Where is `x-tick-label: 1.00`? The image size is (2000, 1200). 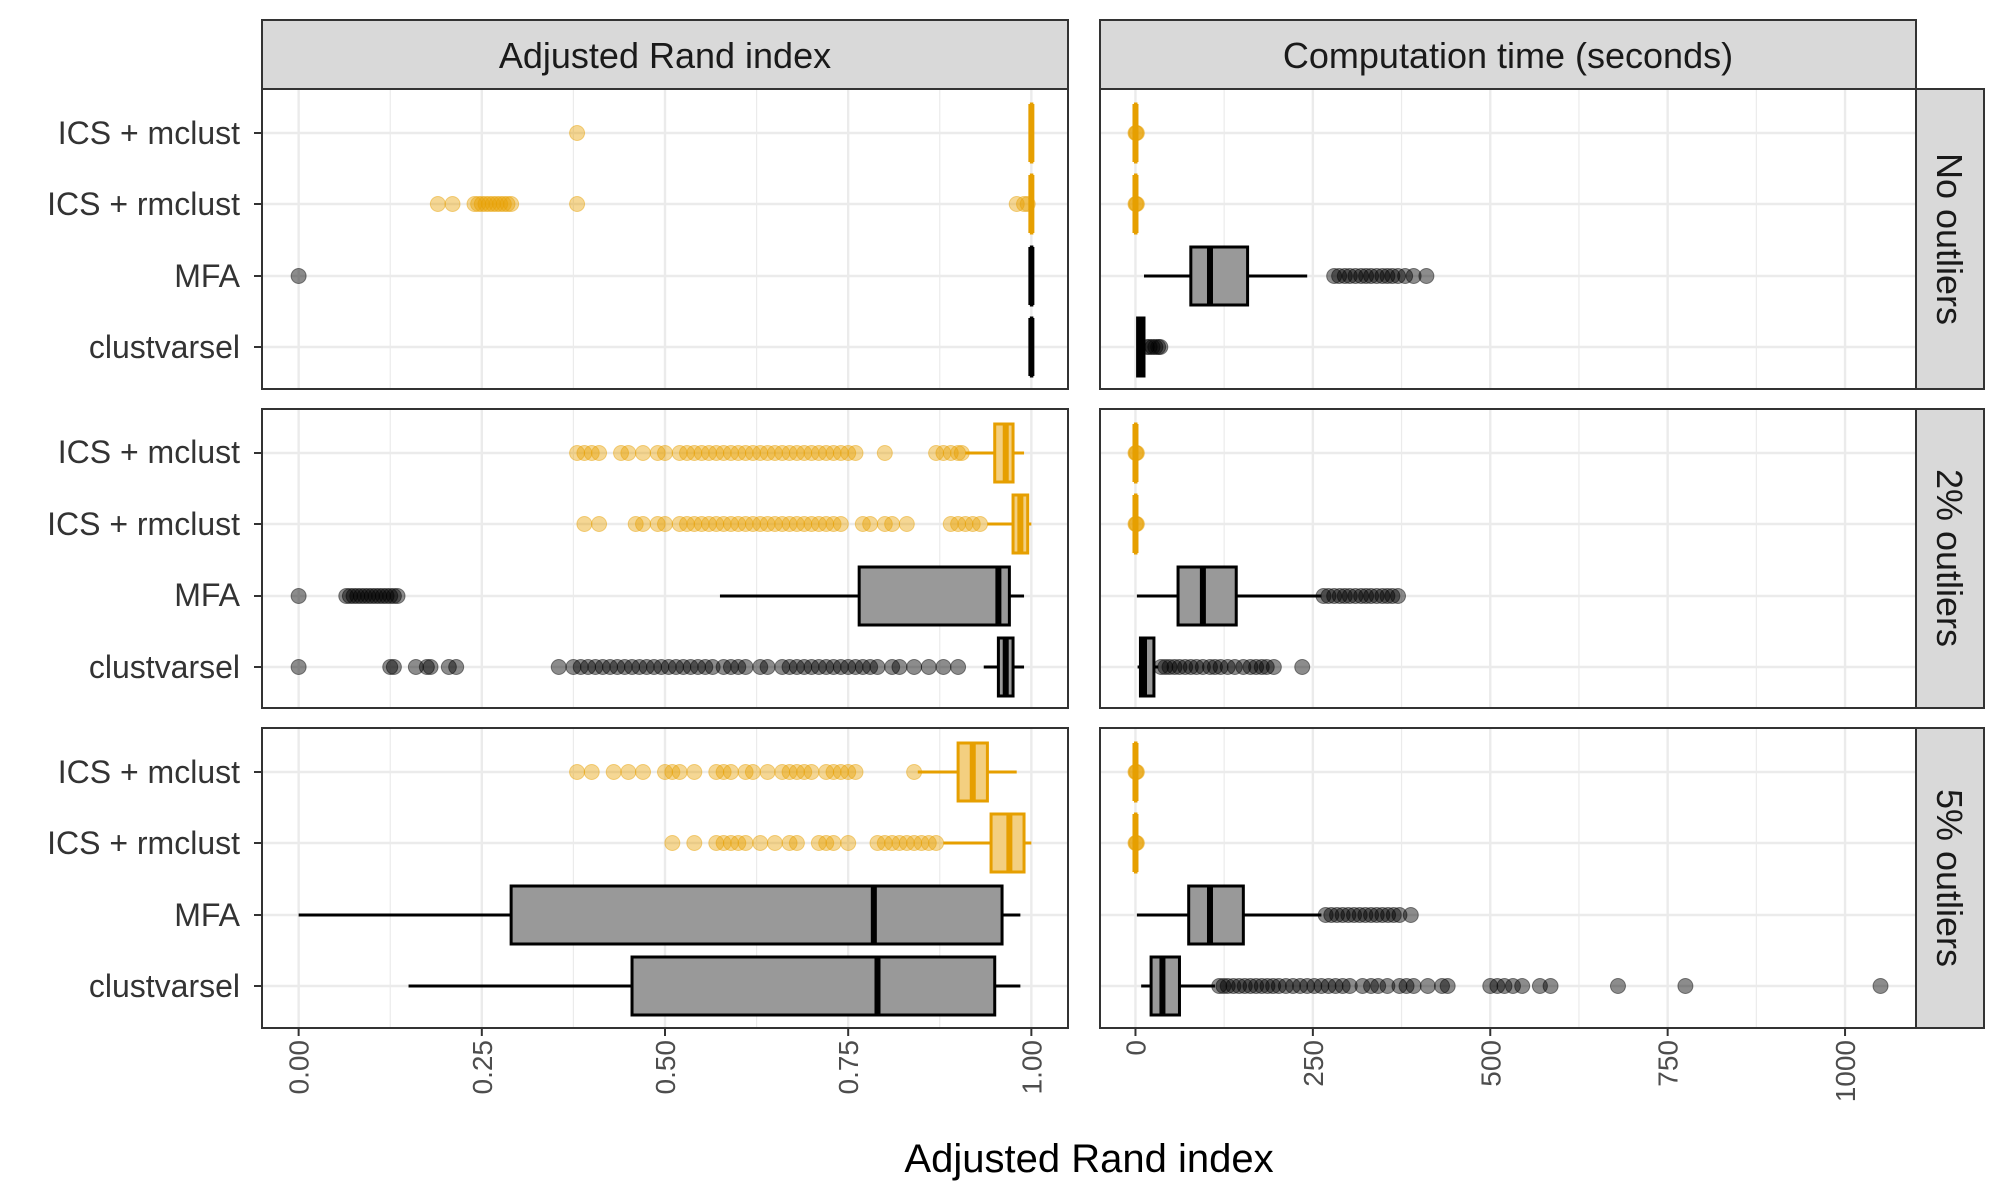
x-tick-label: 1.00 is located at coordinates (1031, 1067).